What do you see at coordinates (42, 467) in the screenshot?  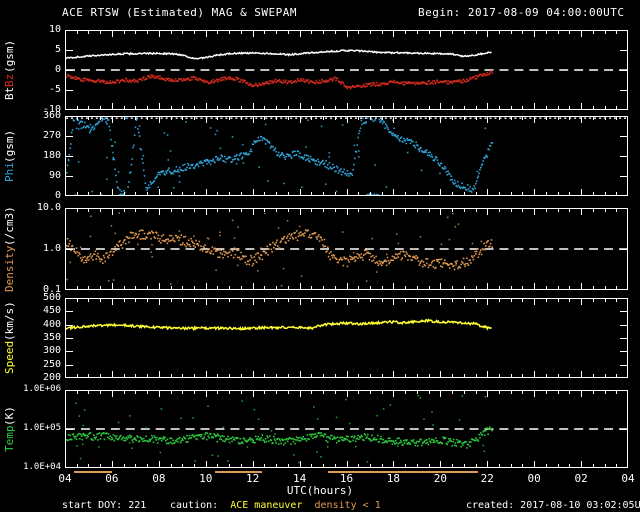 I see `y-tick-p5-2: 1.0E+04` at bounding box center [42, 467].